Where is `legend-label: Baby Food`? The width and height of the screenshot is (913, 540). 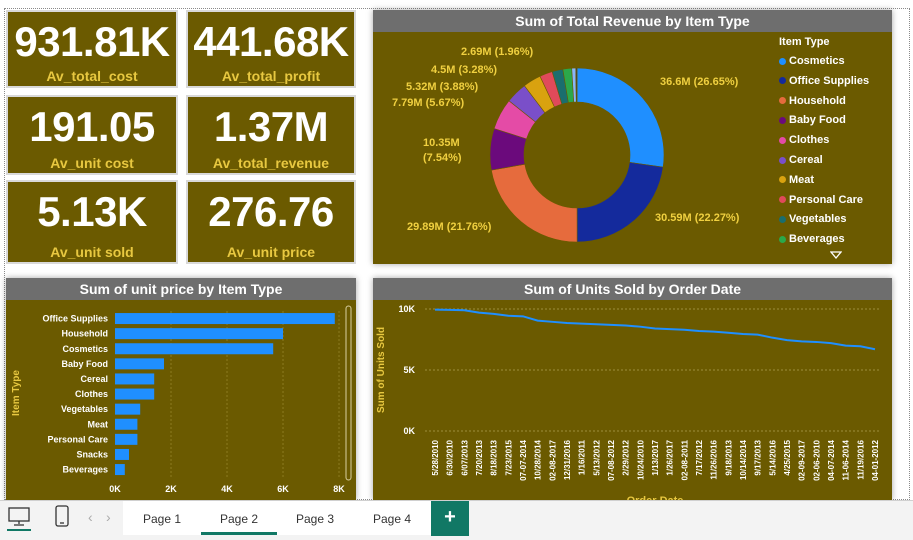
legend-label: Baby Food is located at coordinates (817, 120).